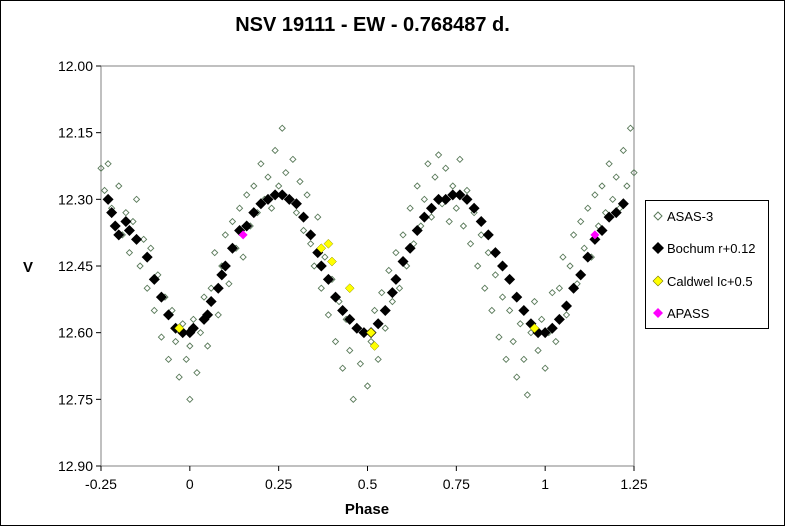  Describe the element at coordinates (101, 484) in the screenshot. I see `x-tick-label: -0.25` at that location.